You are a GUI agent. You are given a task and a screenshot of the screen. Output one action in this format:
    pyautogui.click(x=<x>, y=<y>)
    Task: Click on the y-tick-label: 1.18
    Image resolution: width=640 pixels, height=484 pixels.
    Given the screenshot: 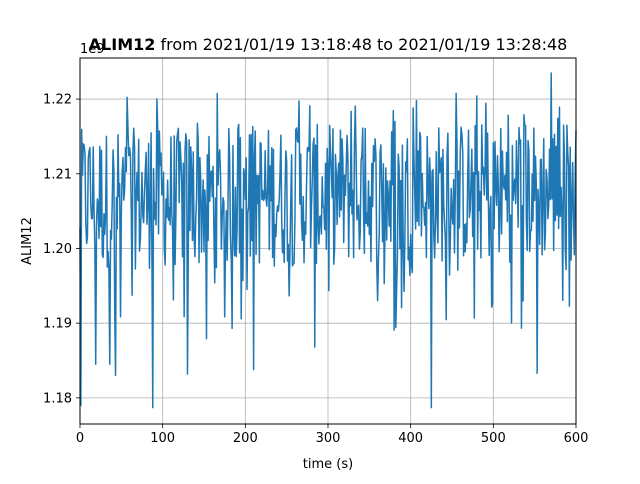 What is the action you would take?
    pyautogui.click(x=57, y=398)
    